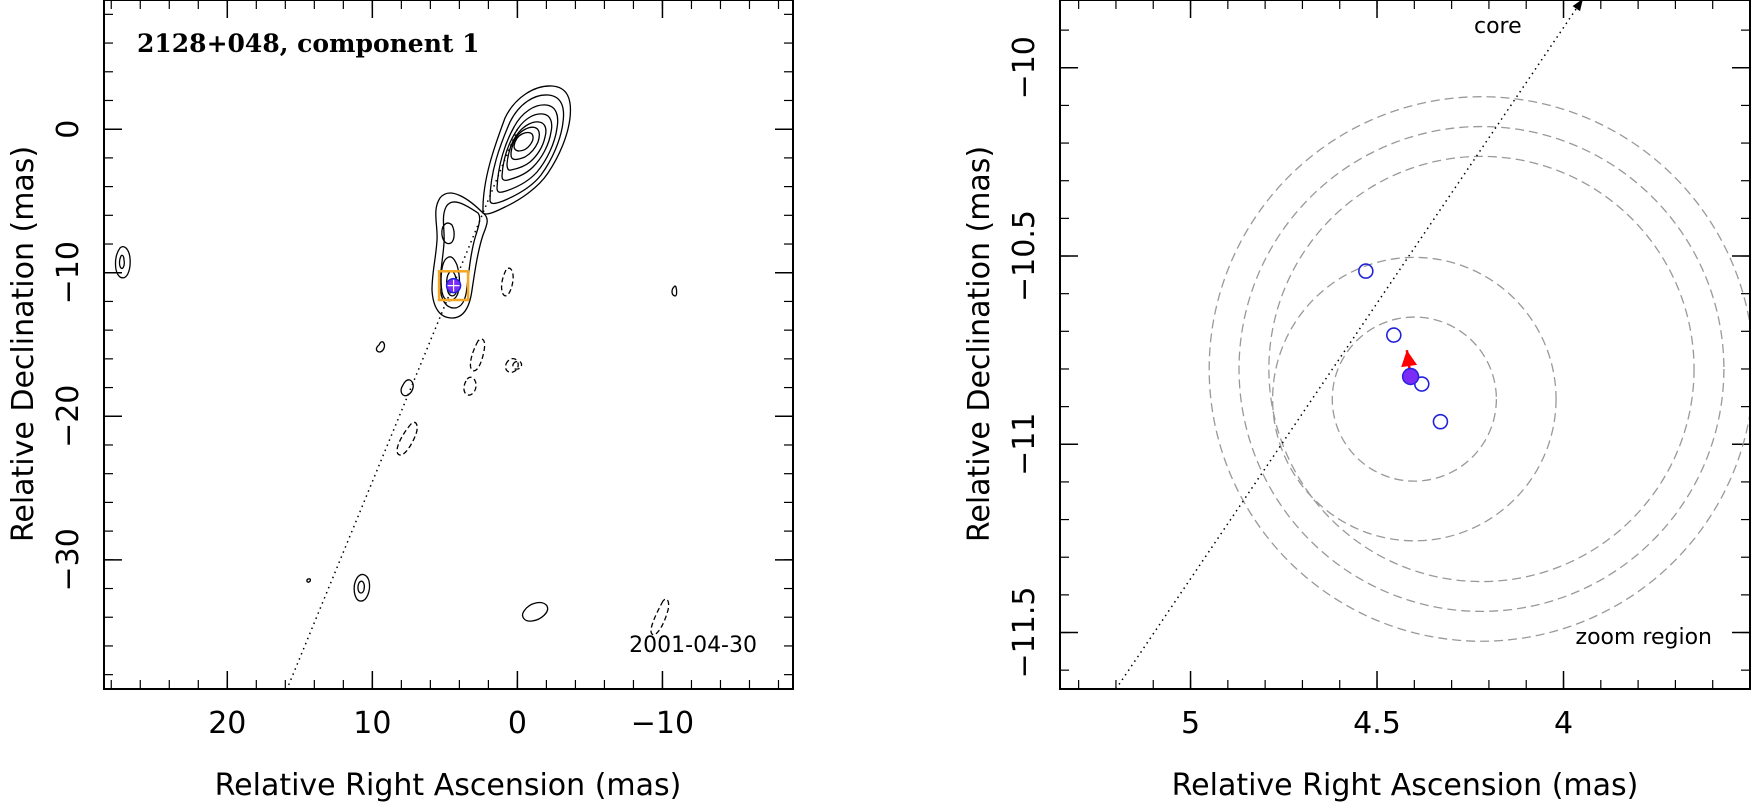 The image size is (1751, 809). What do you see at coordinates (1563, 723) in the screenshot?
I see `right-xtick-label: 4` at bounding box center [1563, 723].